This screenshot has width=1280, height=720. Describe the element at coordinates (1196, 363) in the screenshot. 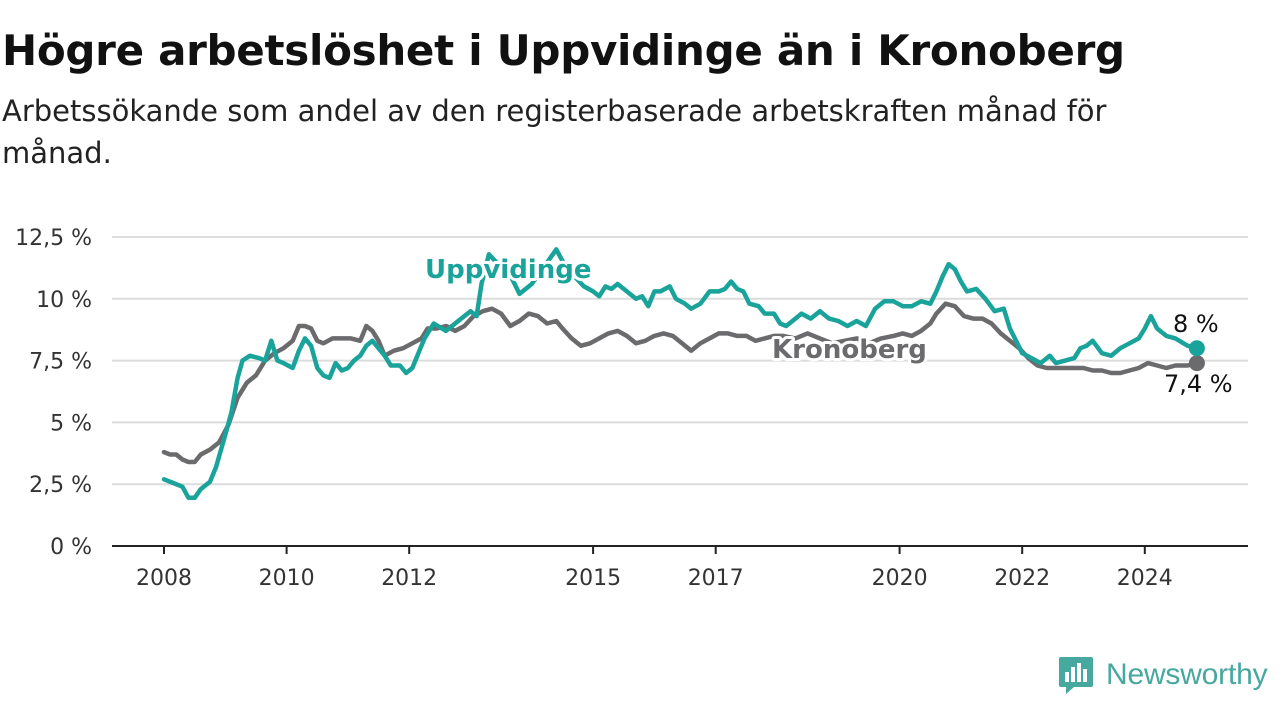

I see `kronoberg-line-end-dot` at that location.